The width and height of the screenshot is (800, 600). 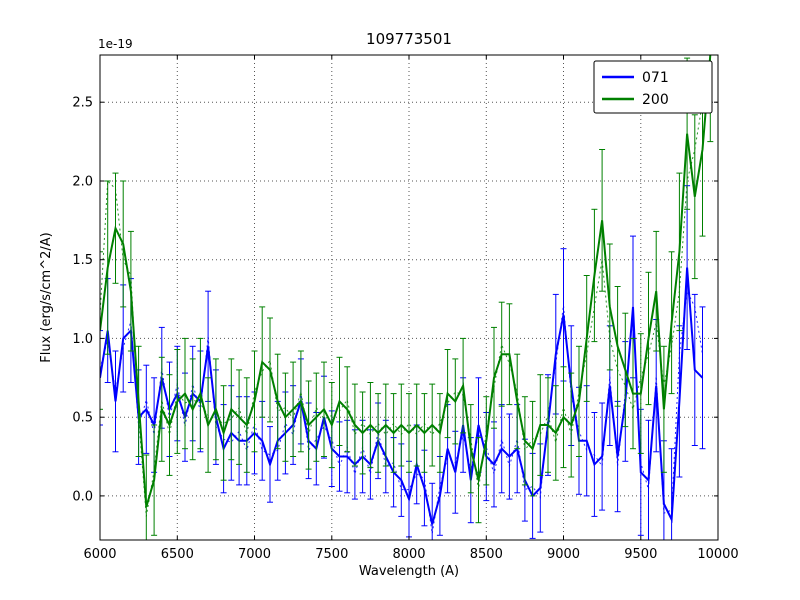 I want to click on svg-text: 7500, so click(x=331, y=554).